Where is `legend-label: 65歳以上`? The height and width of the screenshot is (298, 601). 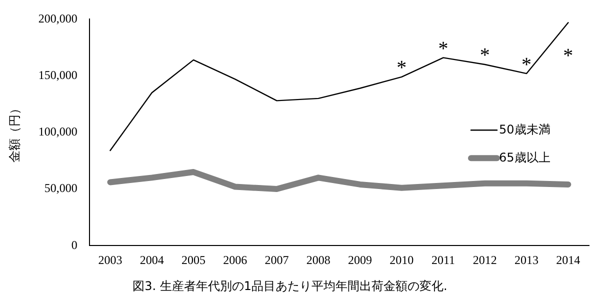
legend-label: 65歳以上 is located at coordinates (524, 157).